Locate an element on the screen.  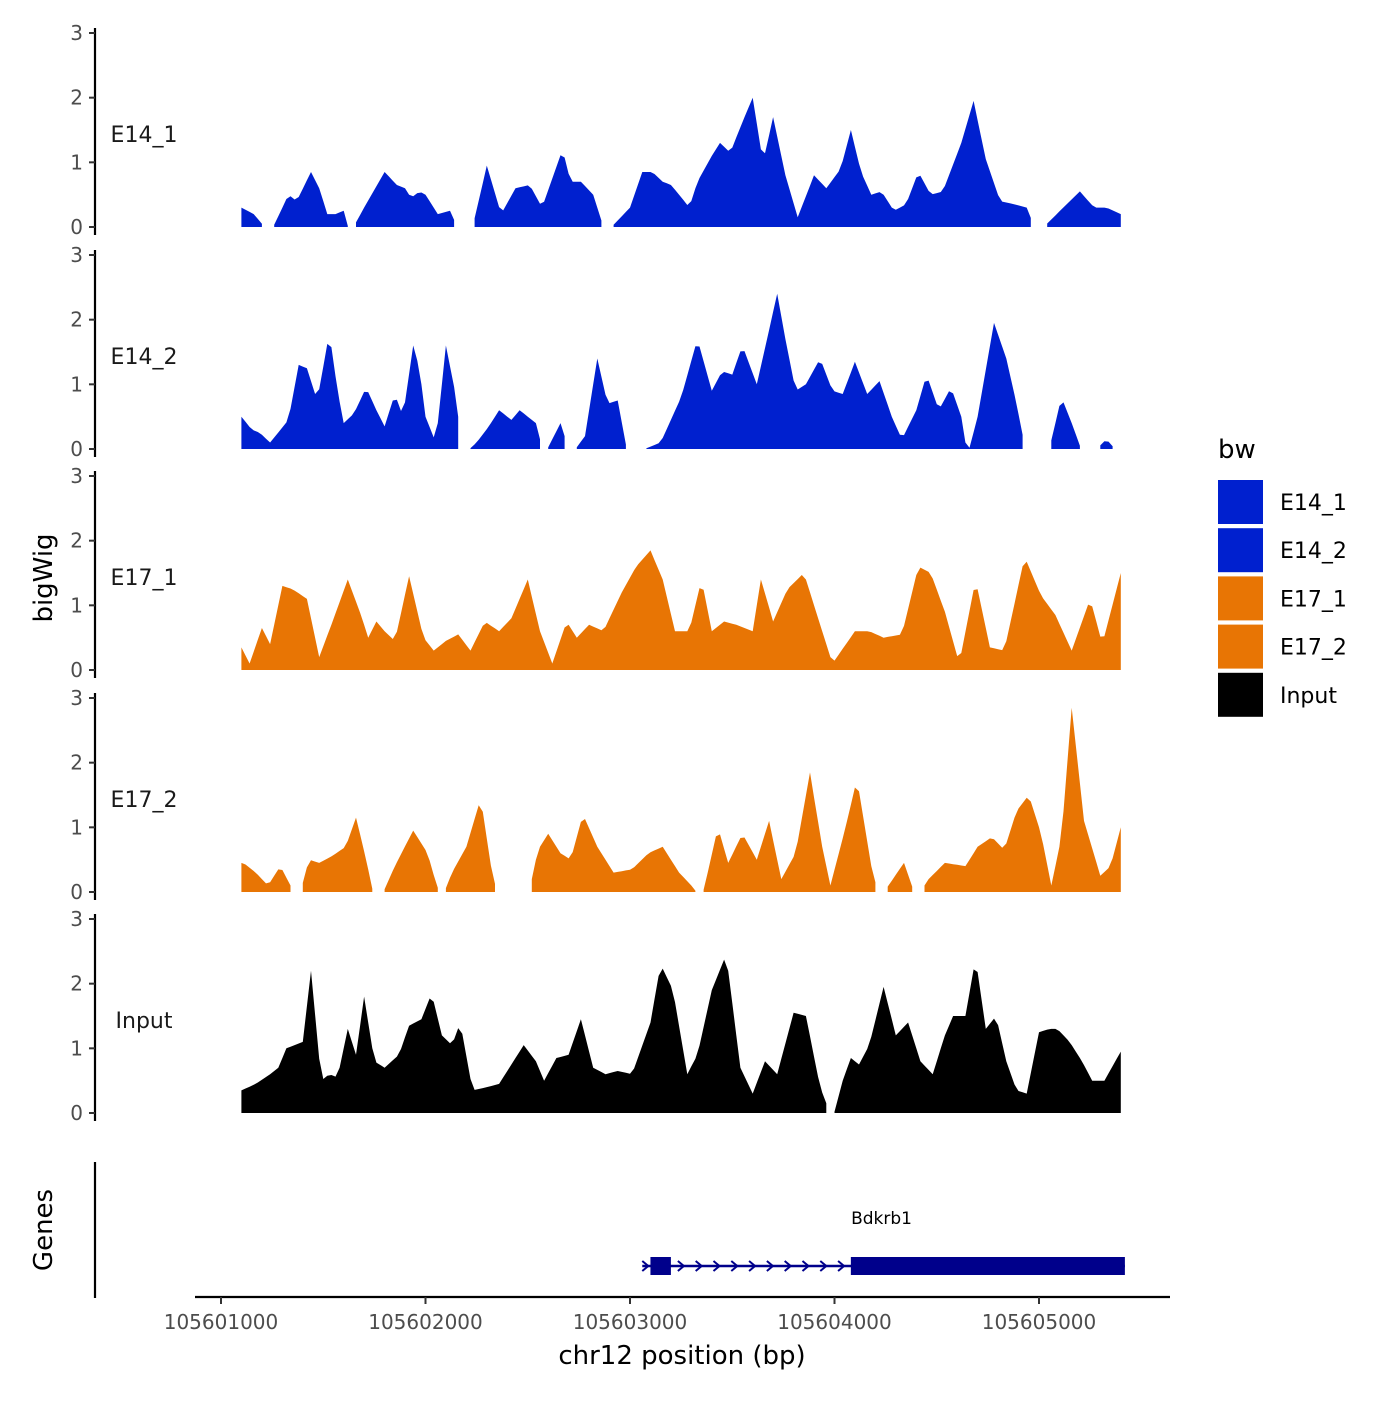
genes-group: Bdkrb1 is located at coordinates (883, 1242).